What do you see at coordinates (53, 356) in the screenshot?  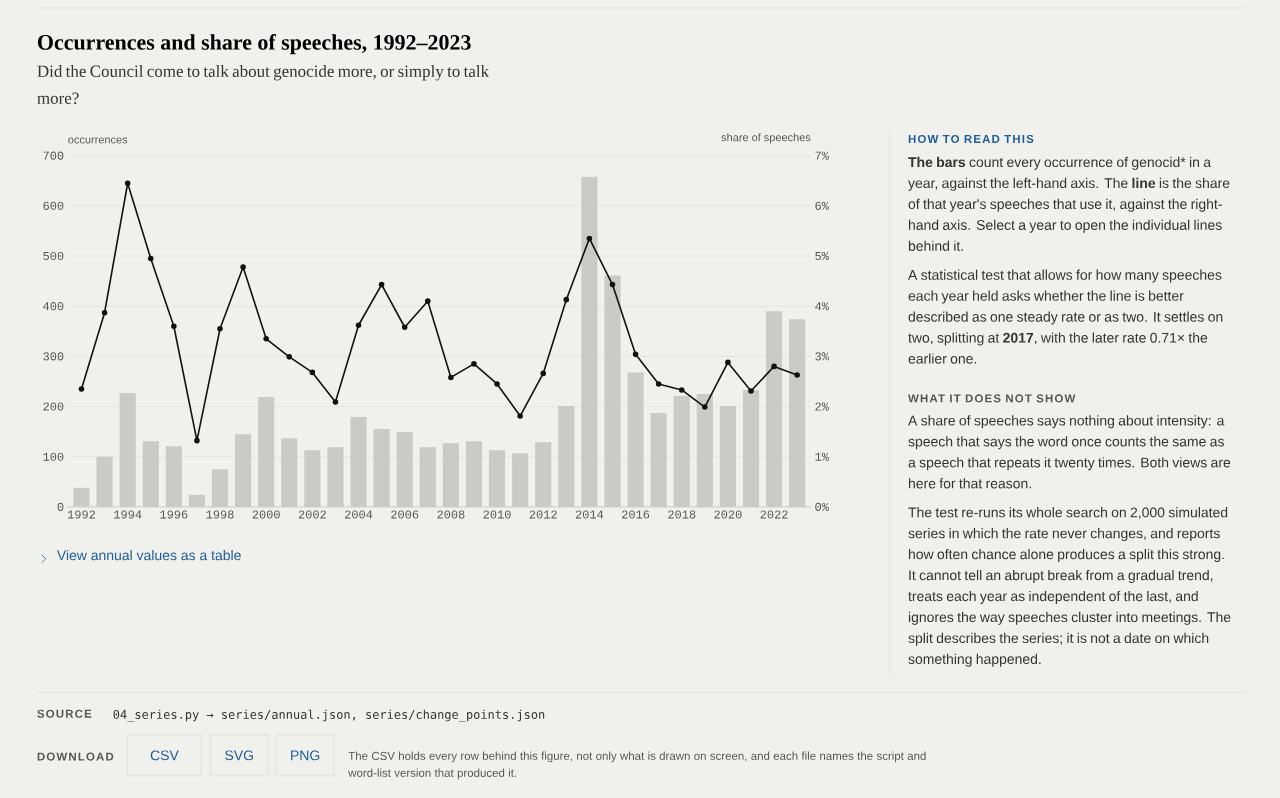 I see `y-tick-label: 300` at bounding box center [53, 356].